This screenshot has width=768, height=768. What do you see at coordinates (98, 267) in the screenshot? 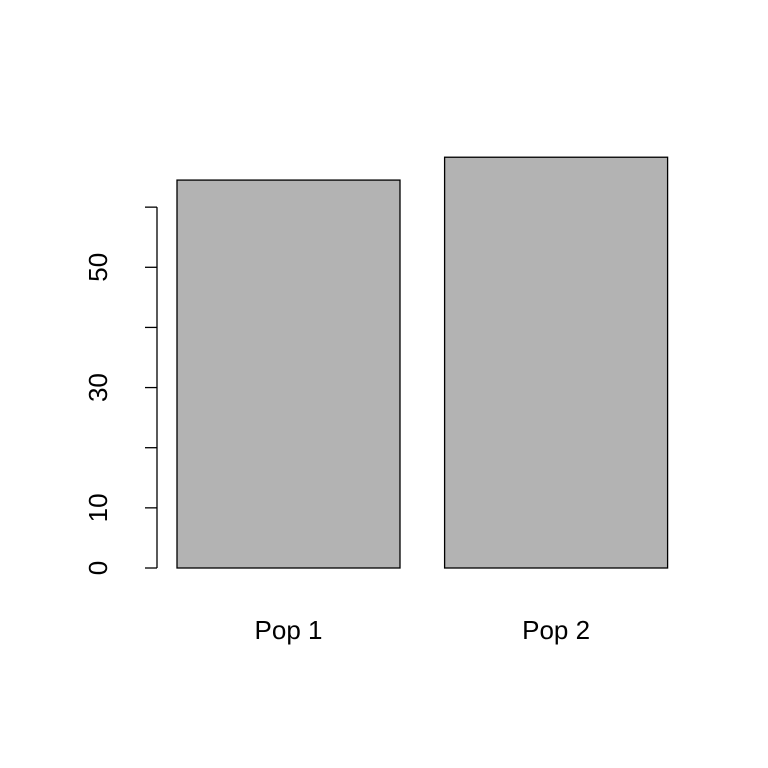
I see `y-tick-label: 50` at bounding box center [98, 267].